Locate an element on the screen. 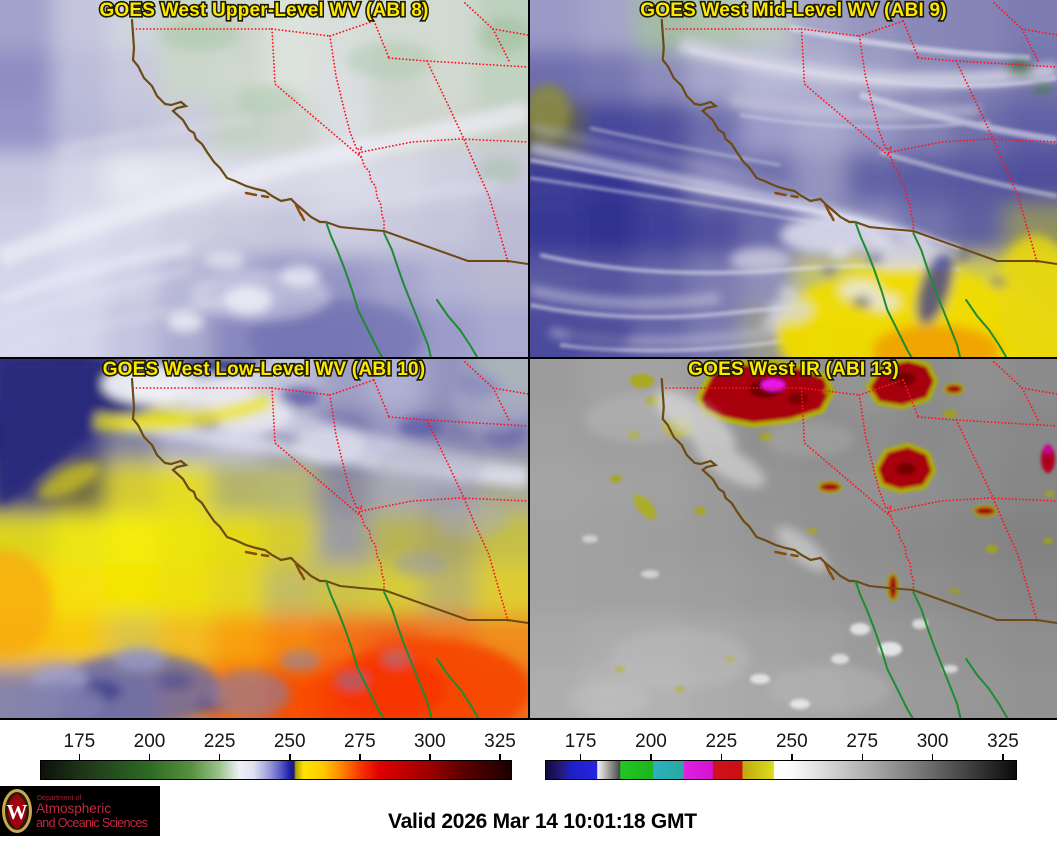  svg-text: W is located at coordinates (17, 812).